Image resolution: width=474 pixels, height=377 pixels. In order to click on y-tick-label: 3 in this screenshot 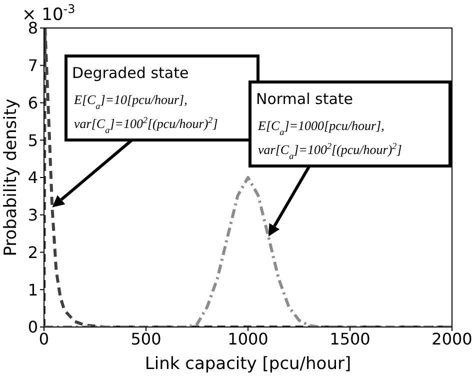, I will do `click(33, 215)`.